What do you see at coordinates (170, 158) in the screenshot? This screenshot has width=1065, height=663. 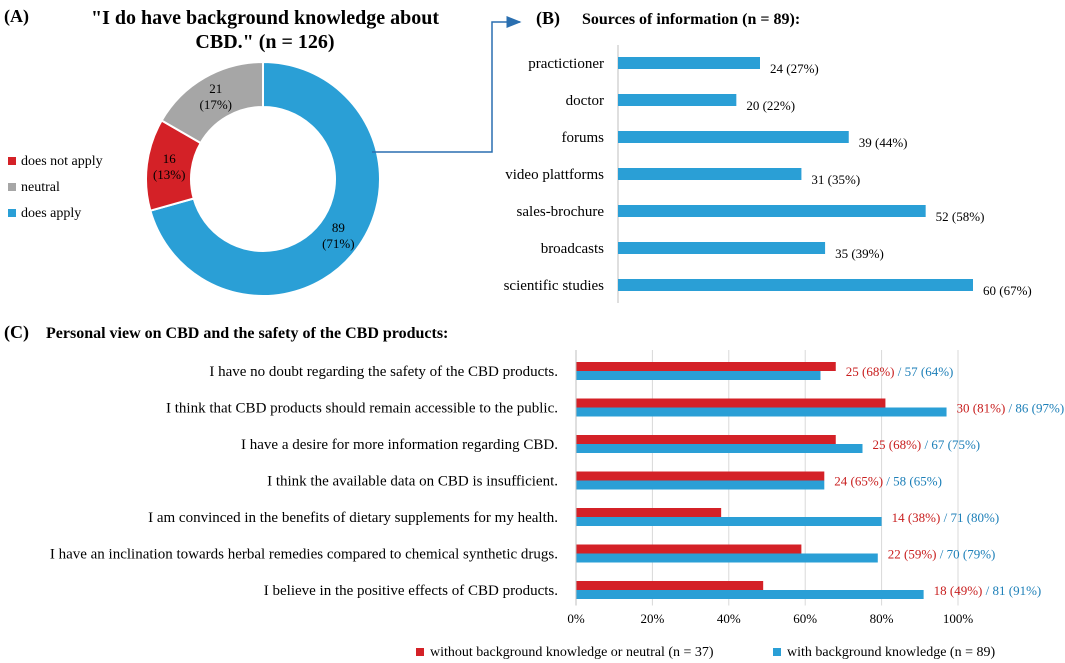 I see `slice-count-label: 16` at bounding box center [170, 158].